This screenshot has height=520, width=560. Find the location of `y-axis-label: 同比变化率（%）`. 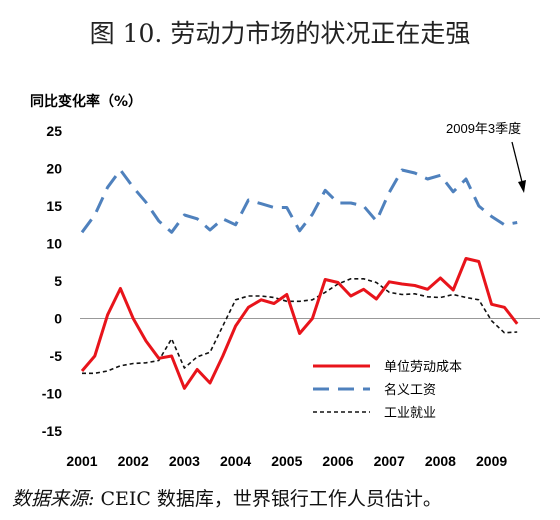

y-axis-label: 同比变化率（%） is located at coordinates (86, 101).